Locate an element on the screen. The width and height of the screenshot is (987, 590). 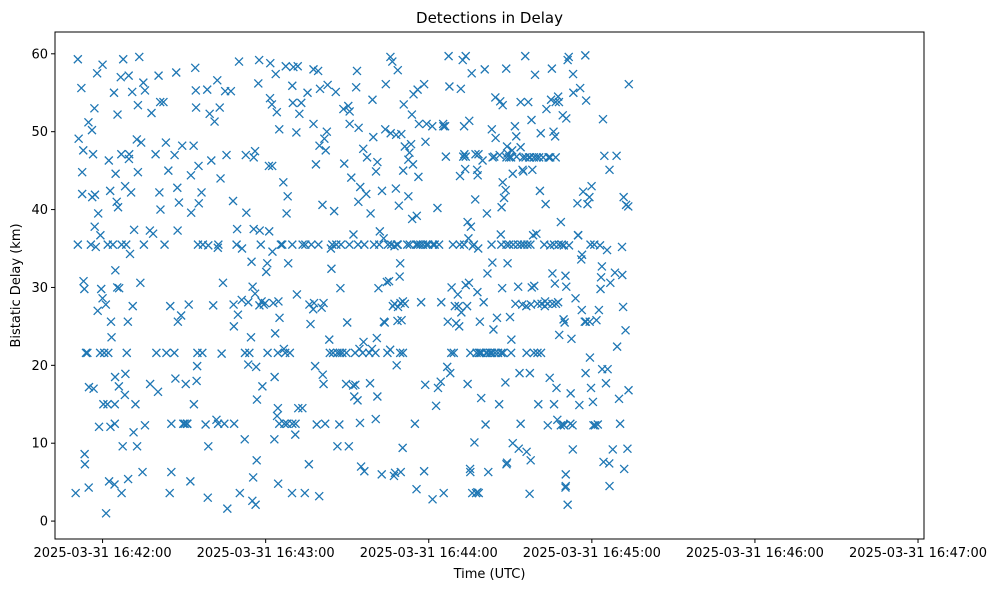
x-tick-label: 2025-03-31 16:46:00 is located at coordinates (755, 553).